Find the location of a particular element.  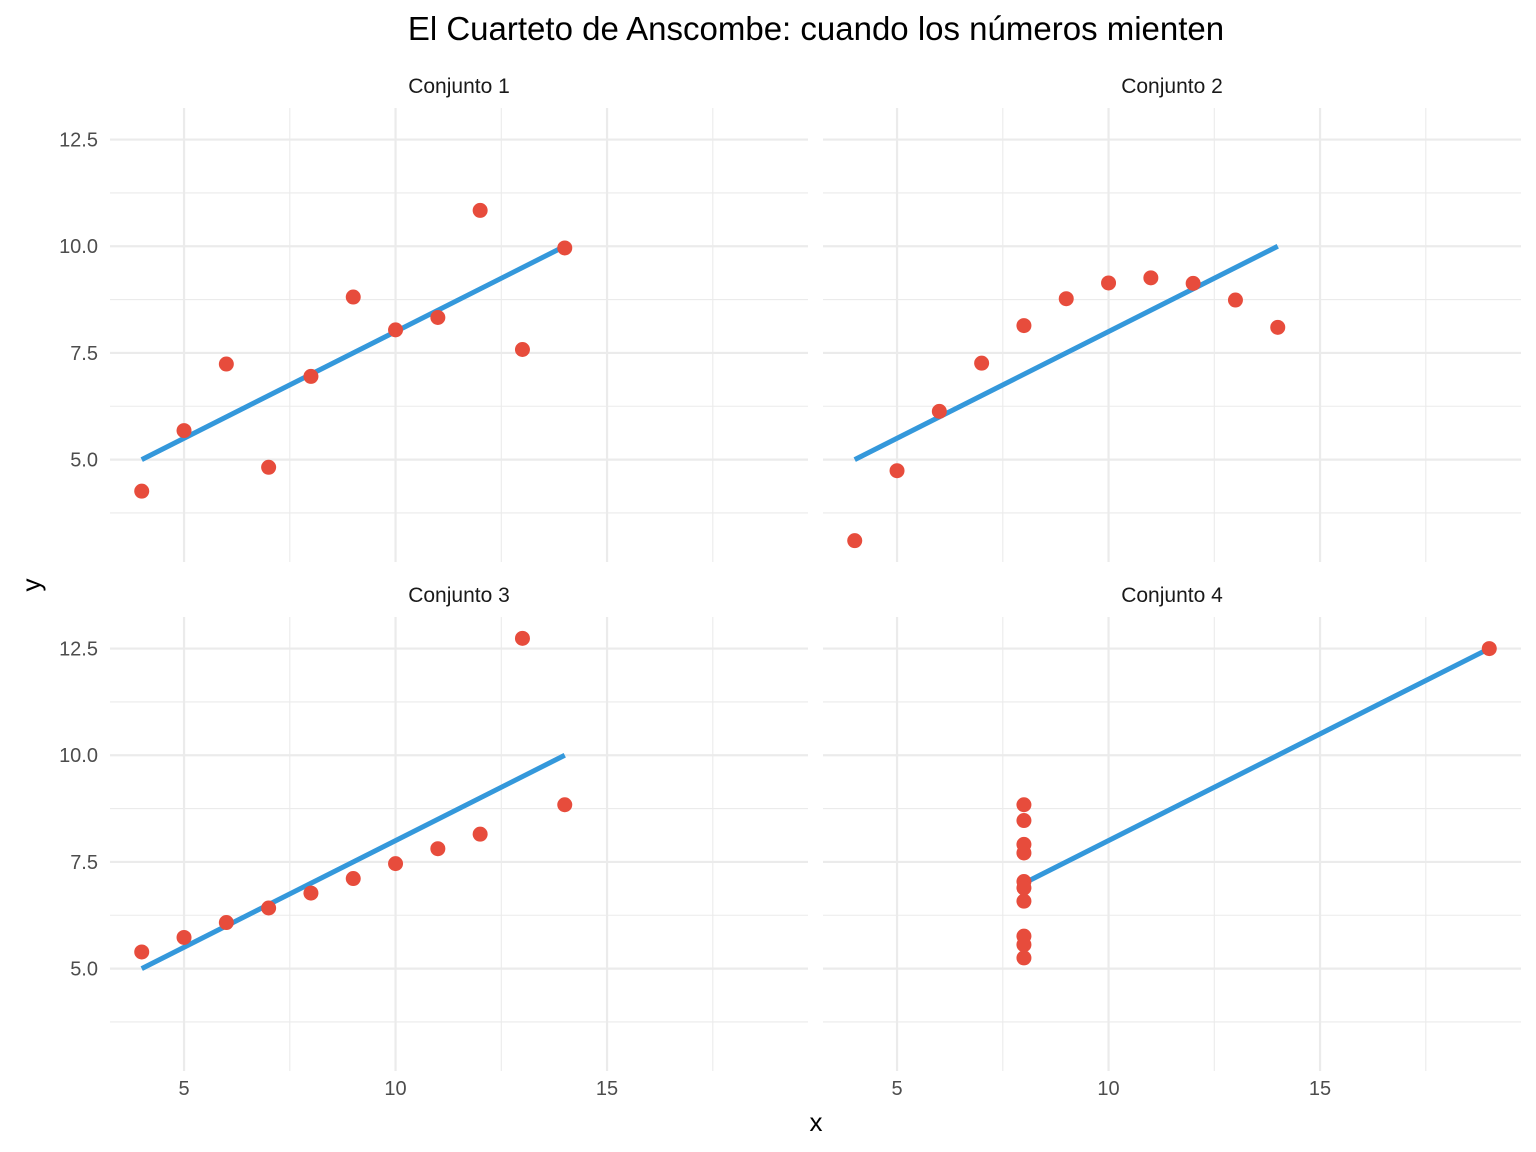

facet-strip-label: Conjunto 2 is located at coordinates (1172, 86).